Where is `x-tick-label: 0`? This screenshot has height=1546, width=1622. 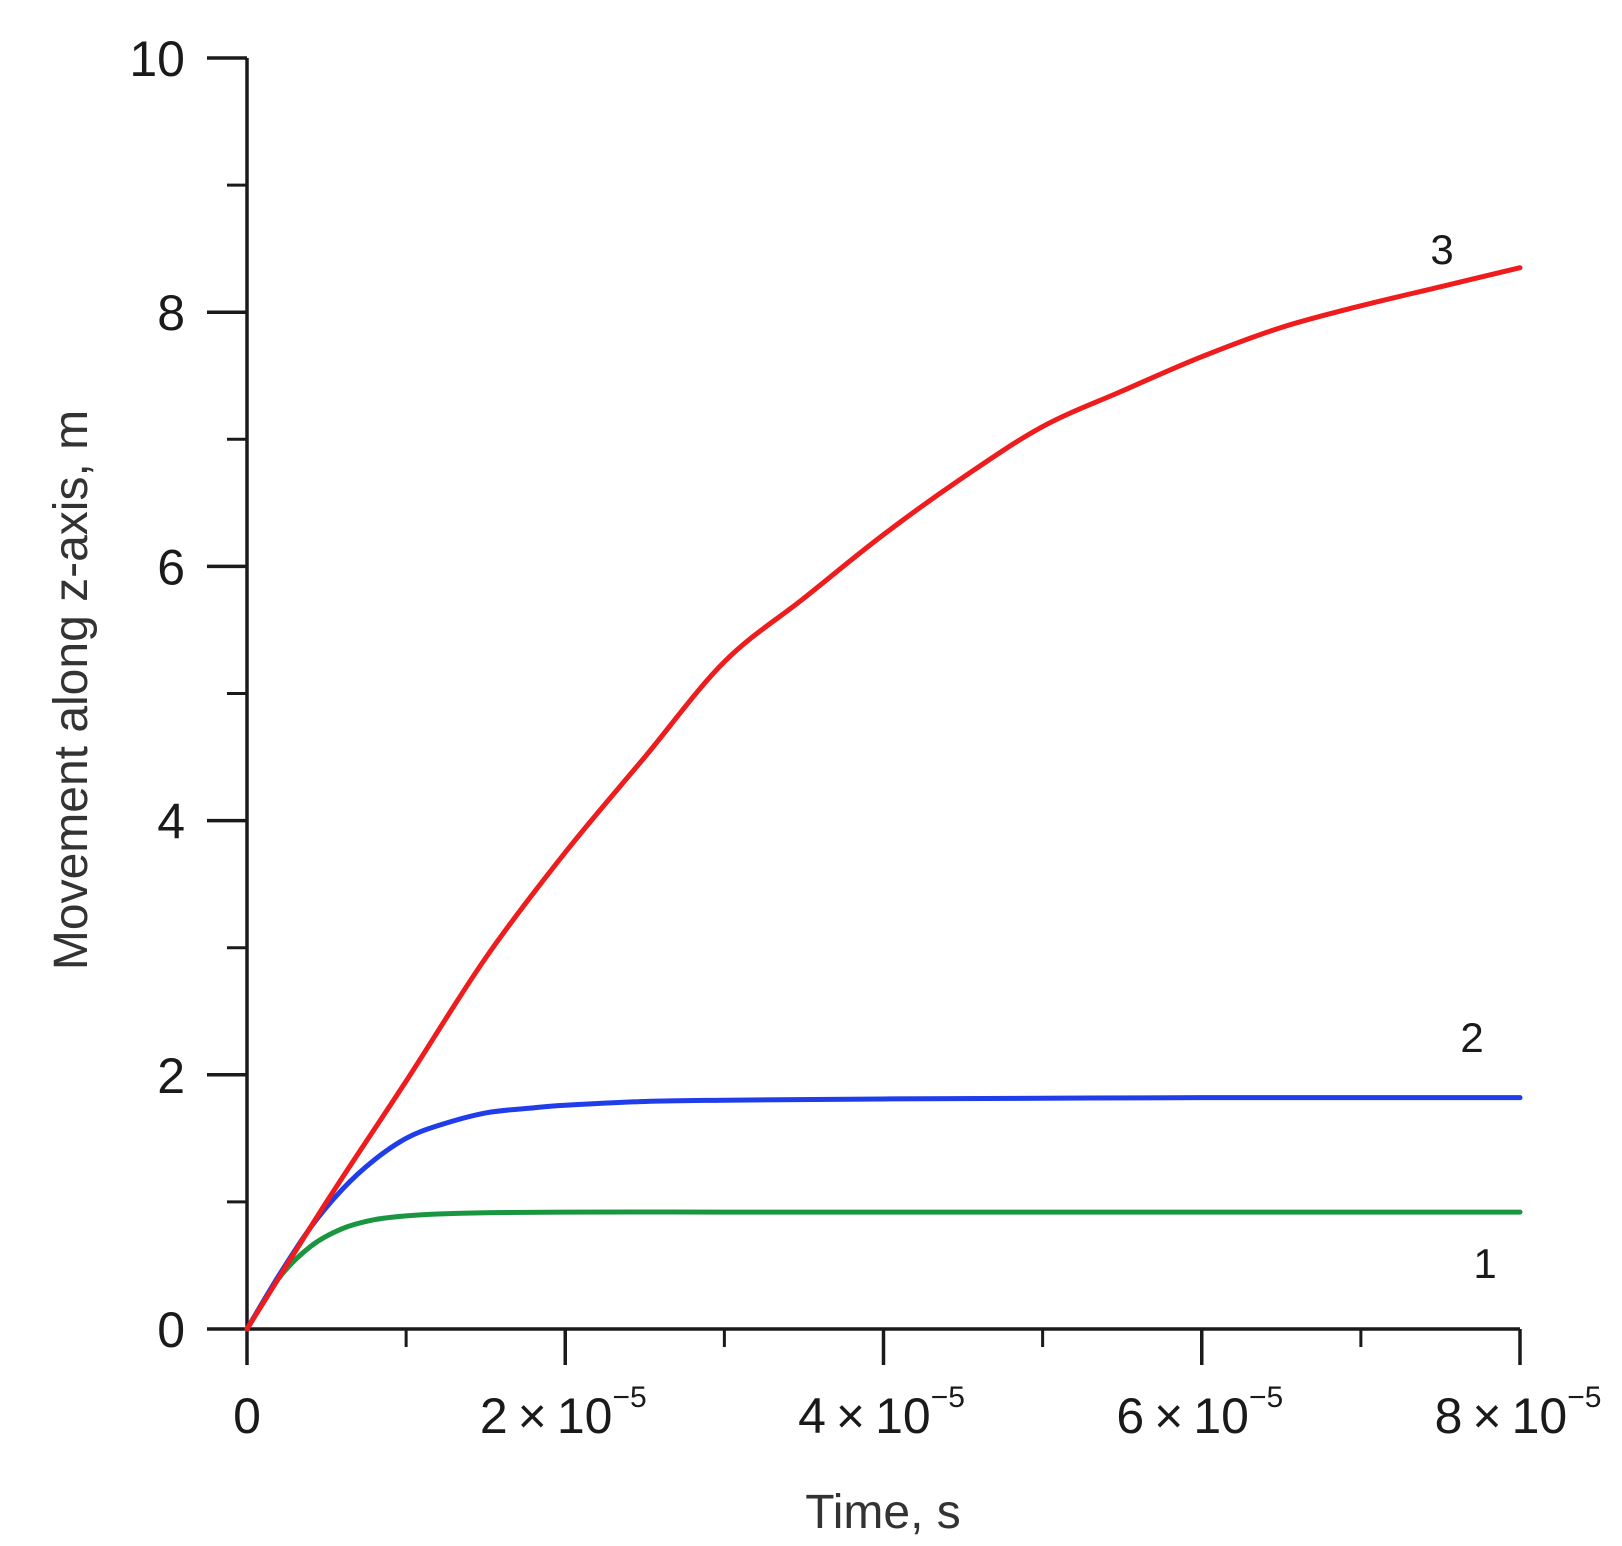
x-tick-label: 0 is located at coordinates (247, 1416).